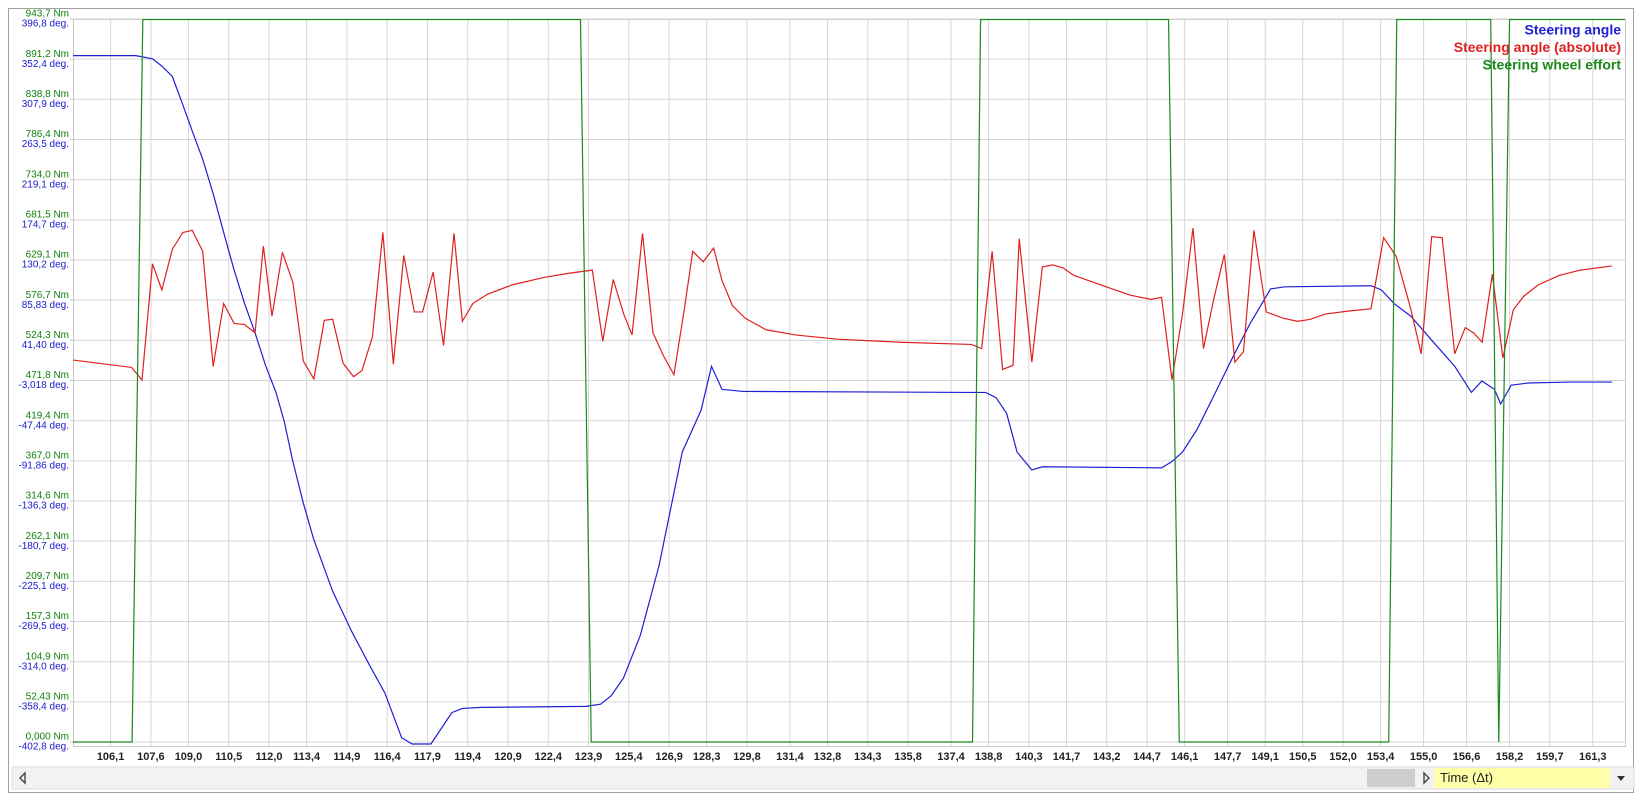  What do you see at coordinates (1550, 757) in the screenshot?
I see `x-tick-label: 159,7` at bounding box center [1550, 757].